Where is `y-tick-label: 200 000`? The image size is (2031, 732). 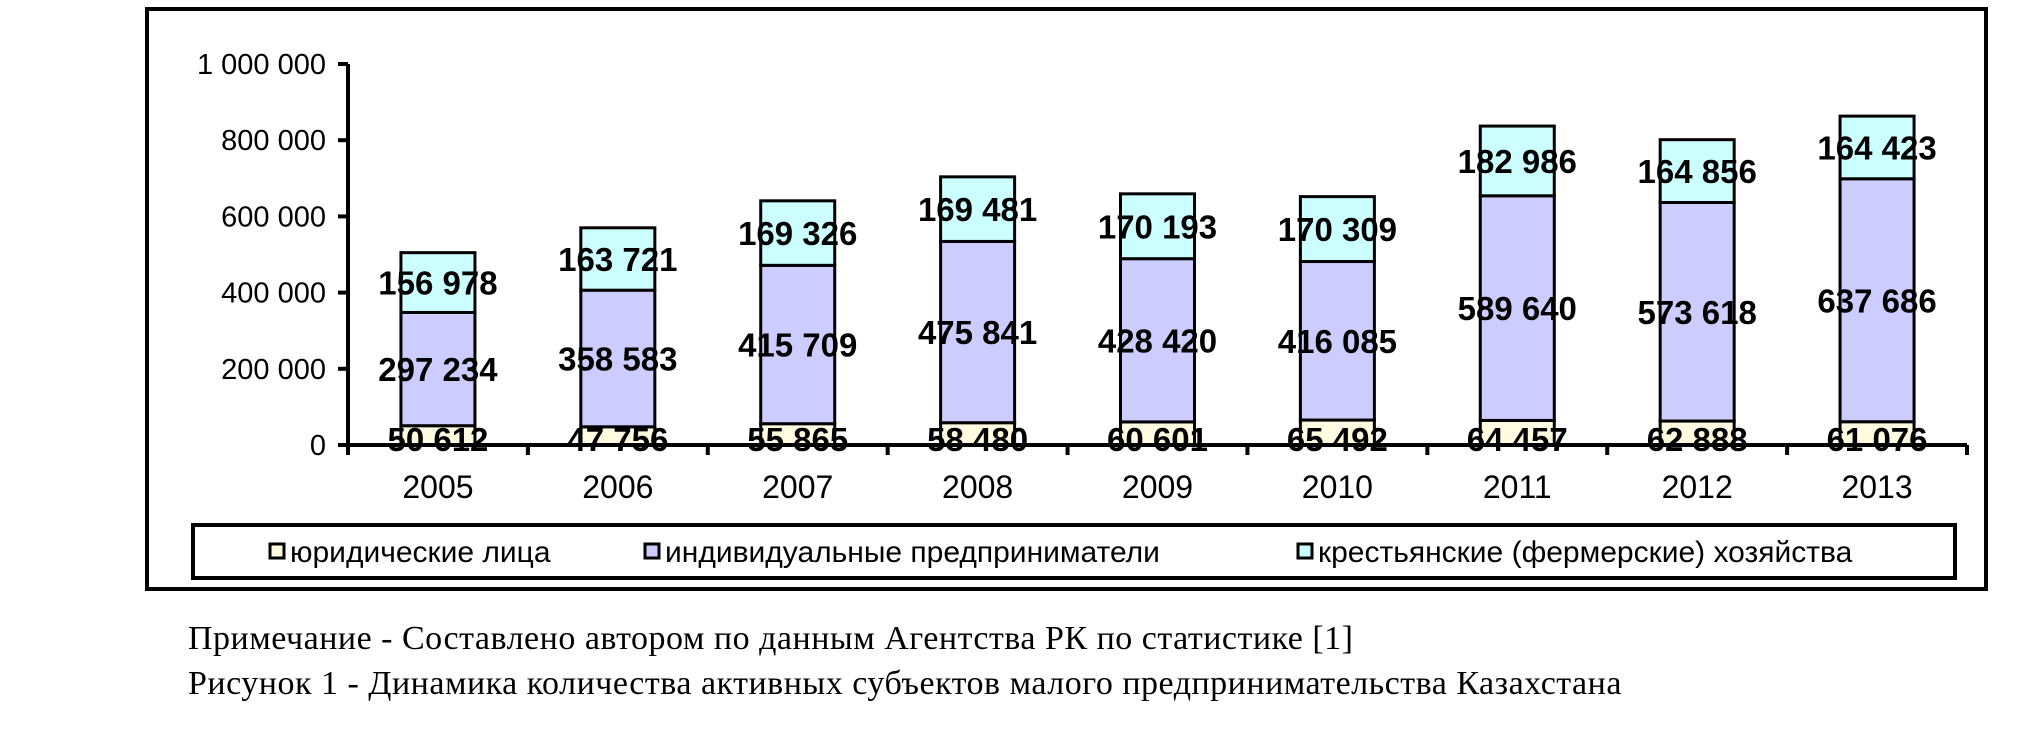
y-tick-label: 200 000 is located at coordinates (273, 370).